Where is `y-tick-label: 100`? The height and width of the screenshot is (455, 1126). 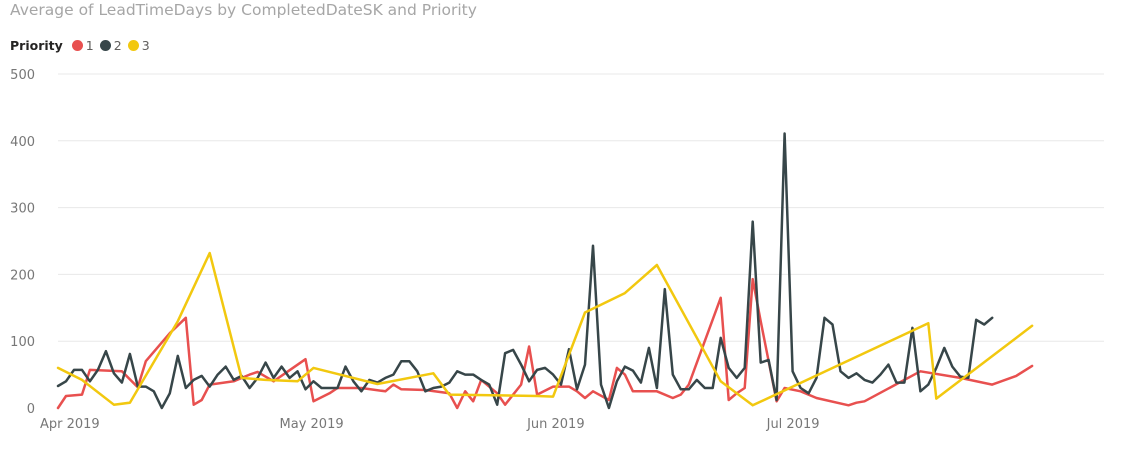
y-tick-label: 100 is located at coordinates (22, 342).